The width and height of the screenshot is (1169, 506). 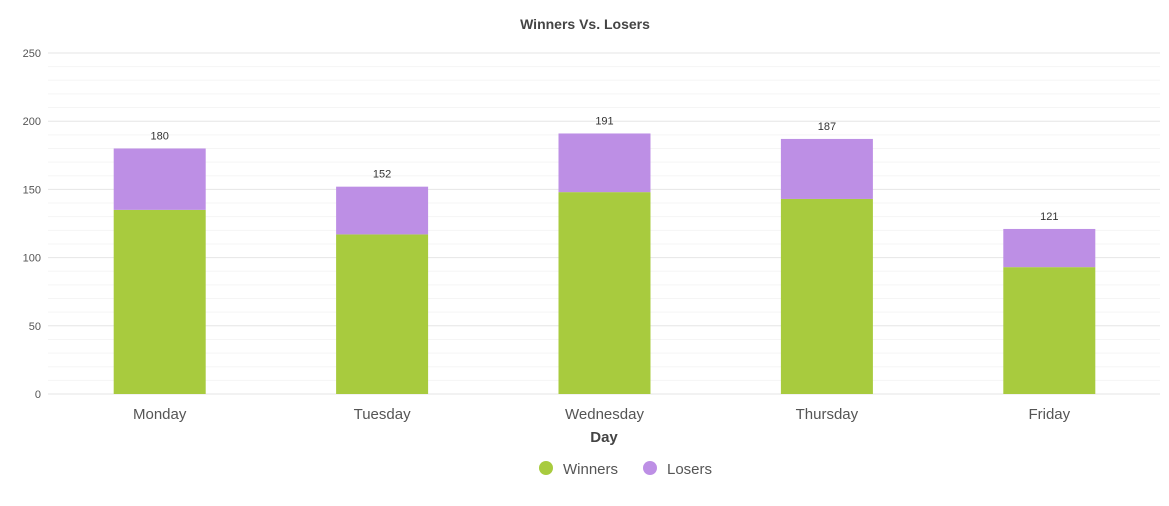 What do you see at coordinates (160, 414) in the screenshot?
I see `x-tick-label: Monday` at bounding box center [160, 414].